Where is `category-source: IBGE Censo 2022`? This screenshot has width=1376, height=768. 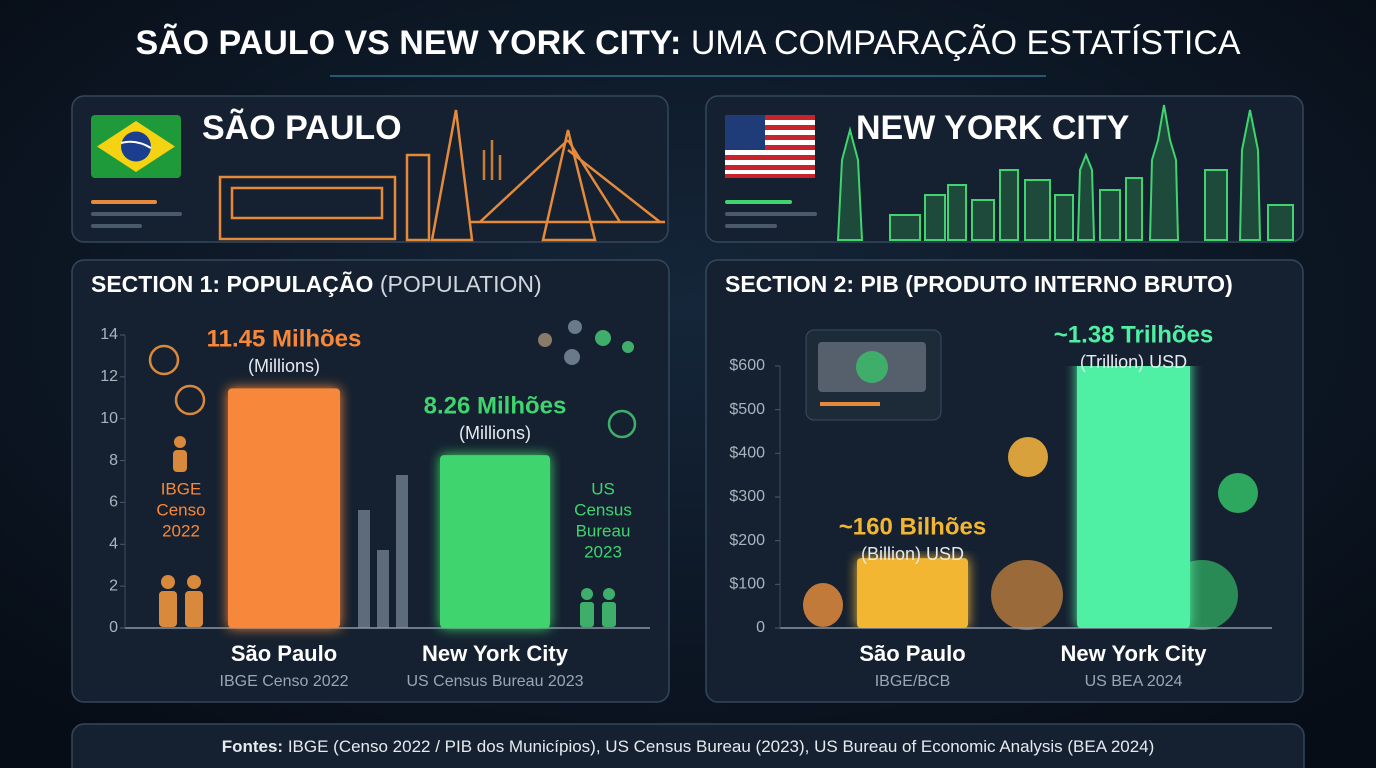 category-source: IBGE Censo 2022 is located at coordinates (284, 681).